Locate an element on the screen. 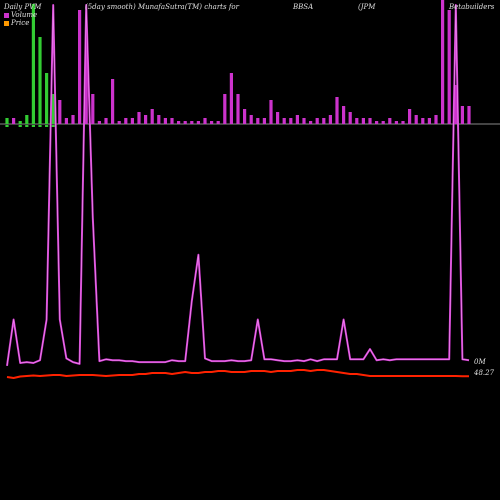 This screenshot has height=500, width=500. legend-price-swatch is located at coordinates (6, 23).